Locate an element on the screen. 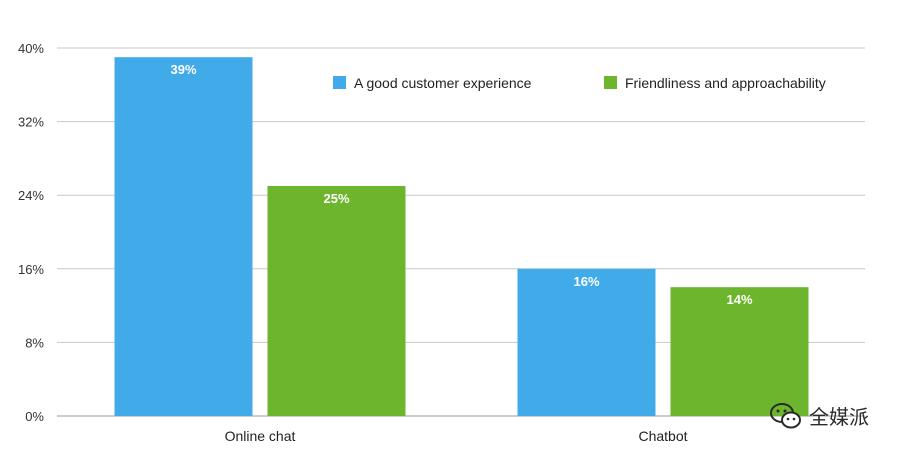 The image size is (897, 456). wechat-icon is located at coordinates (786, 416).